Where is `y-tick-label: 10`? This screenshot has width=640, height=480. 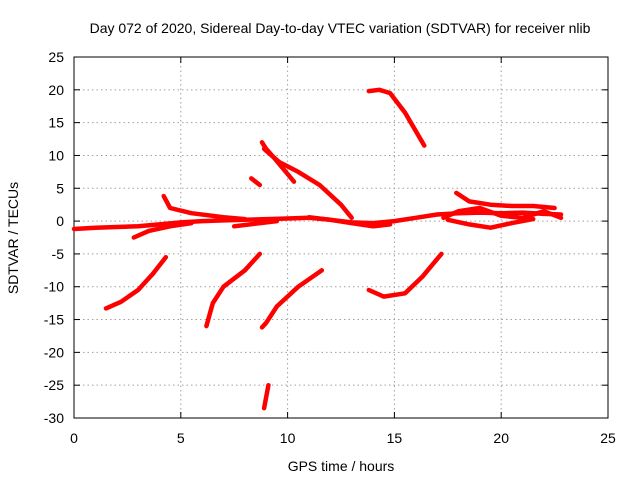 y-tick-label: 10 is located at coordinates (56, 155).